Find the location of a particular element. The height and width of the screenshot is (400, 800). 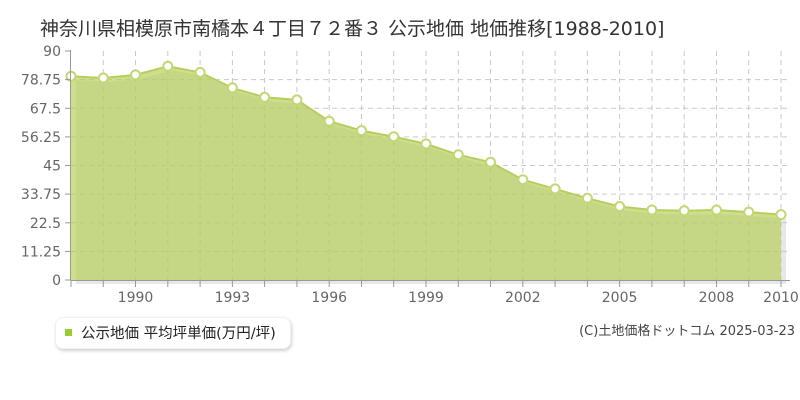

y-tick-label: 90 is located at coordinates (52, 52).